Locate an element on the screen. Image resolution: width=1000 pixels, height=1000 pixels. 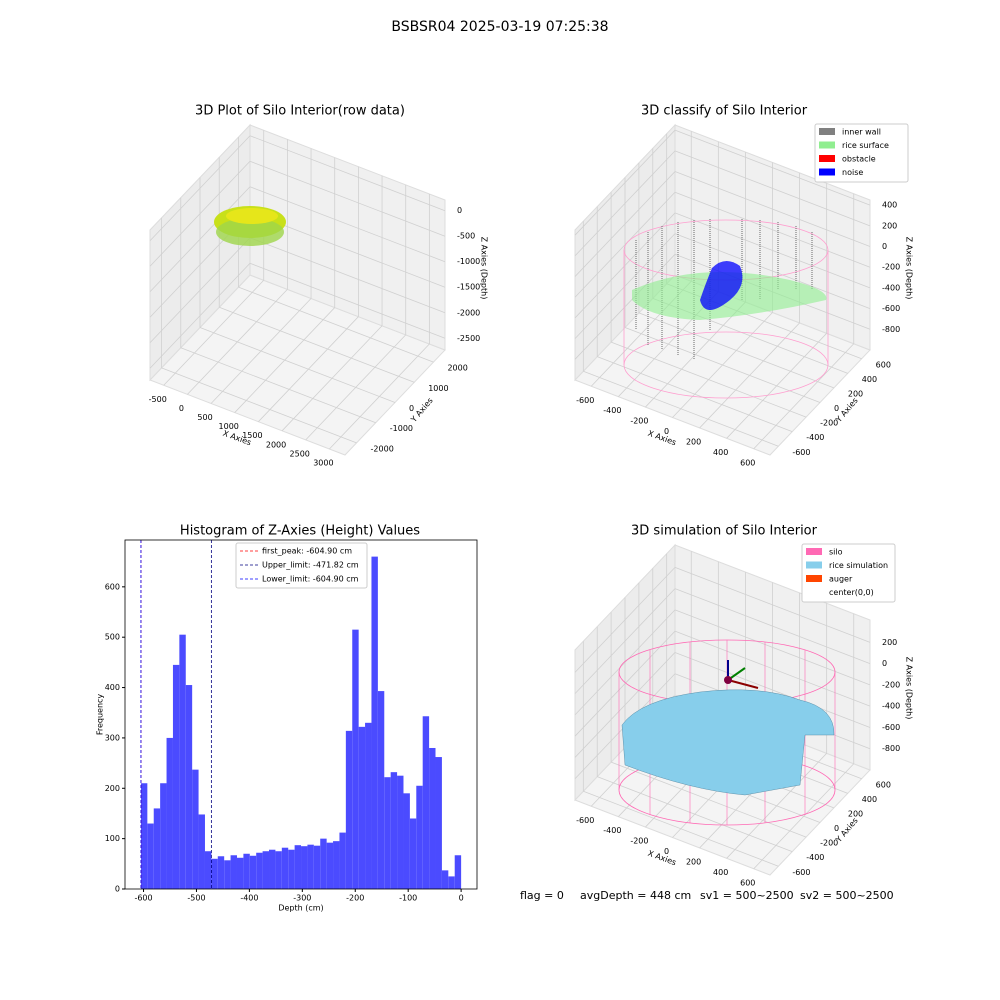
y-tick-label: 200 is located at coordinates (855, 813).